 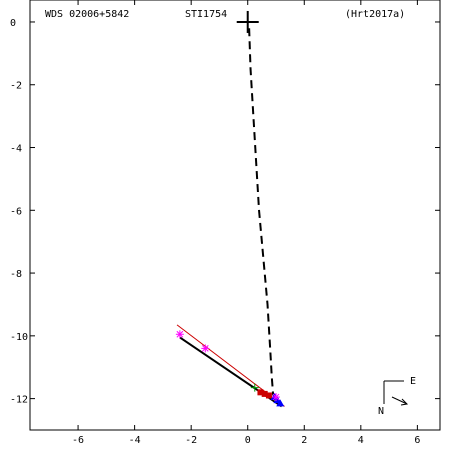 I want to click on orbit-path-group, so click(x=261, y=212).